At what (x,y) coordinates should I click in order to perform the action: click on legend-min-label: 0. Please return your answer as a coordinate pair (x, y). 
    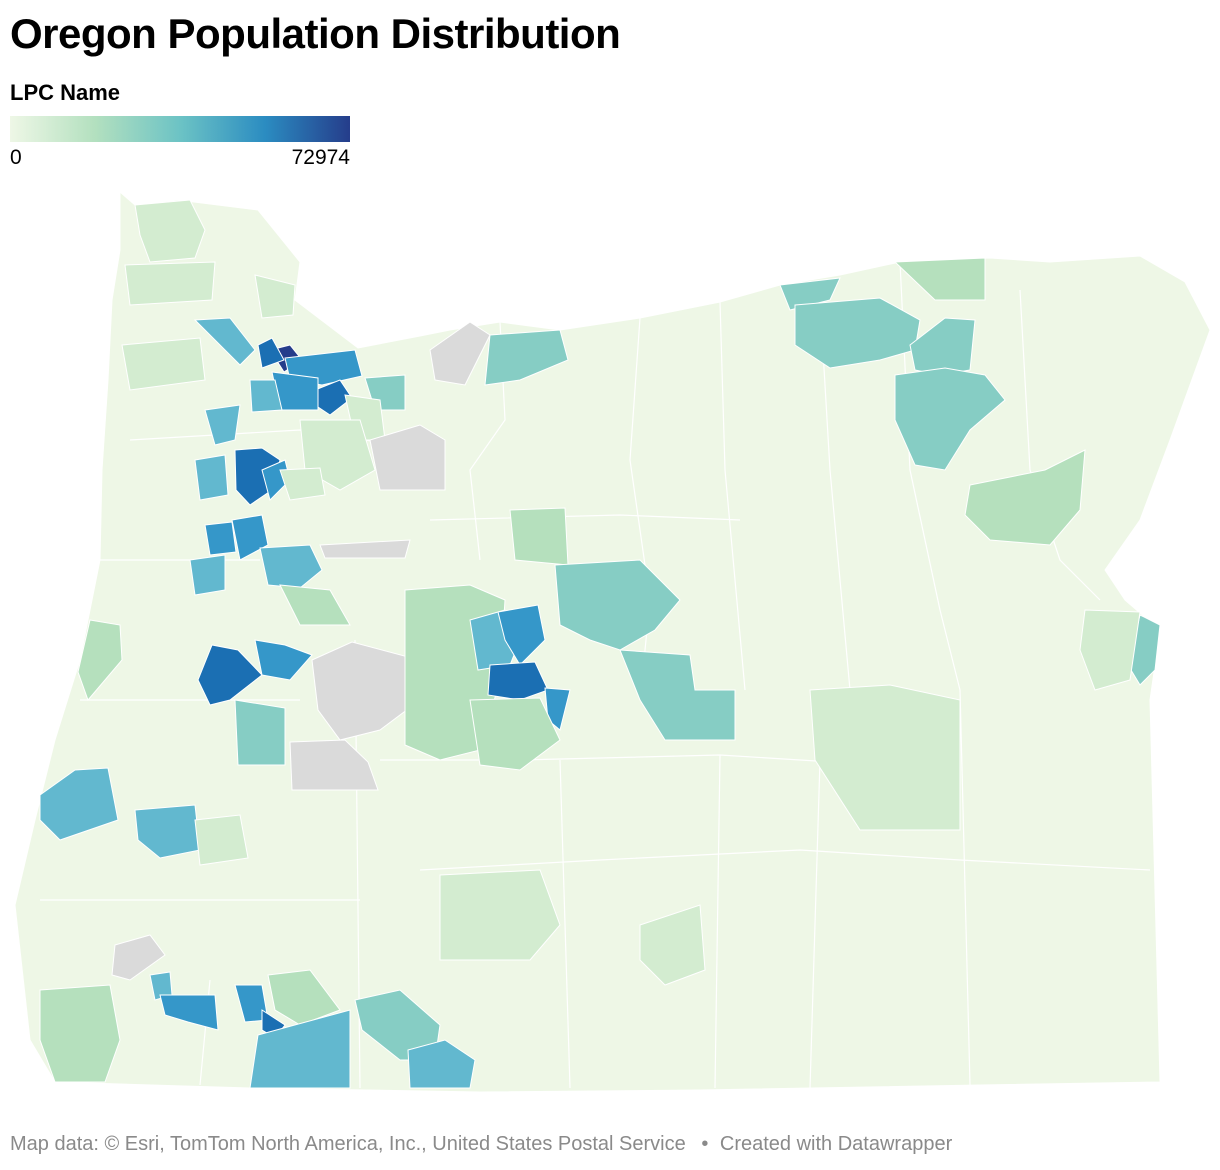
    Looking at the image, I should click on (16, 157).